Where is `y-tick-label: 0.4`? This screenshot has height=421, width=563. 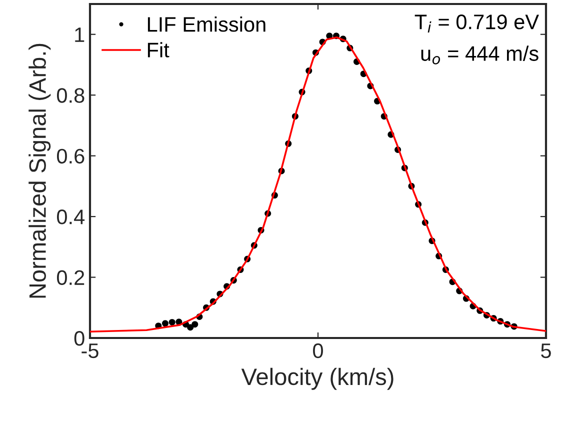
y-tick-label: 0.4 is located at coordinates (70, 217).